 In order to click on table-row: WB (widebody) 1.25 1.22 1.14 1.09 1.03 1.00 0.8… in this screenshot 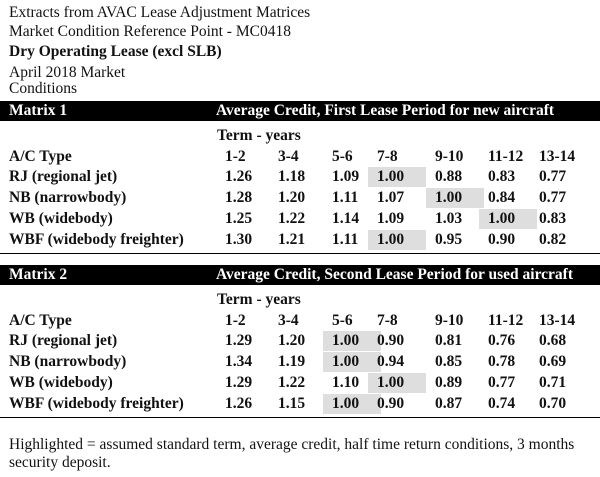, I will do `click(300, 219)`.